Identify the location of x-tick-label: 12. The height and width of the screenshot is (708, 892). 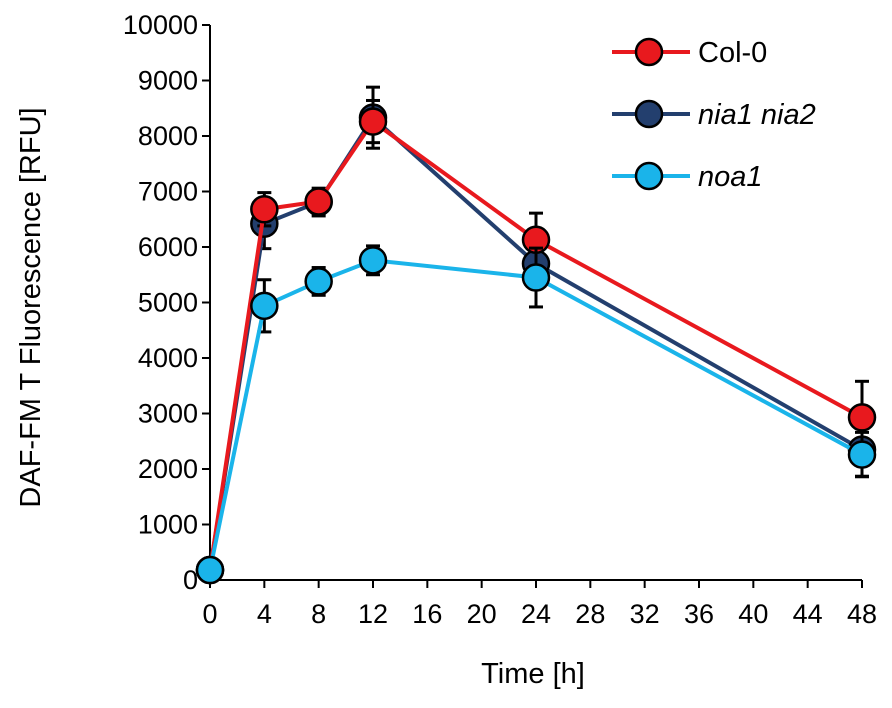
(373, 614).